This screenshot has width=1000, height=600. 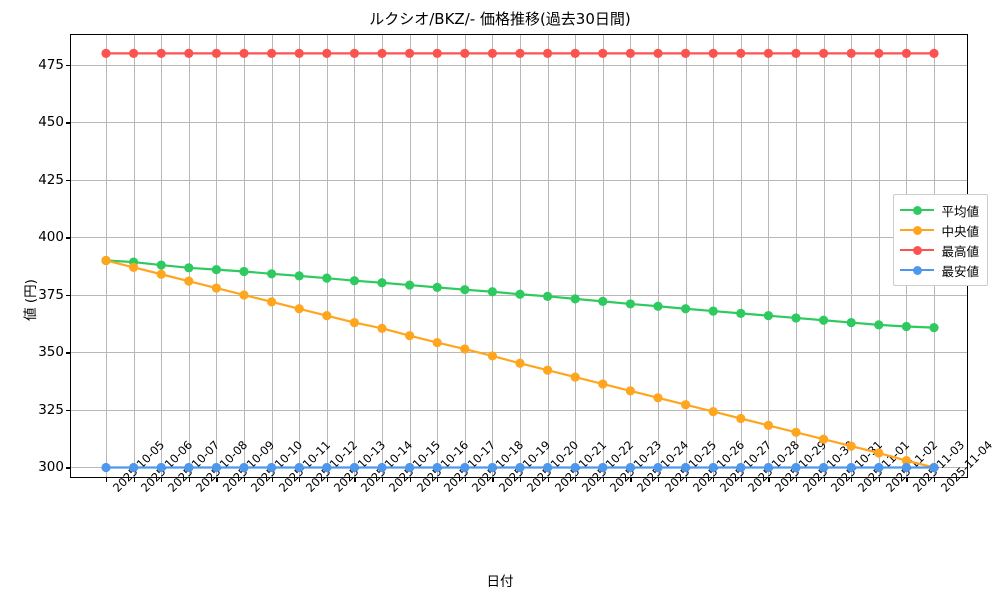 What do you see at coordinates (939, 270) in the screenshot?
I see `legend-item-最安値: 最安値` at bounding box center [939, 270].